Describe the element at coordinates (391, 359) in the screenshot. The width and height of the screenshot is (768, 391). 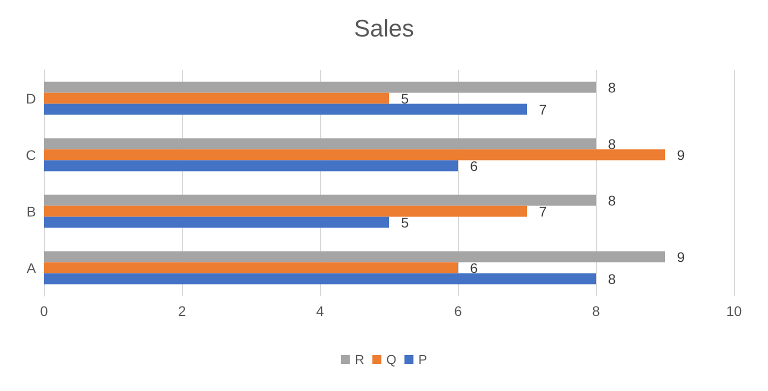
I see `legend-label: Q` at that location.